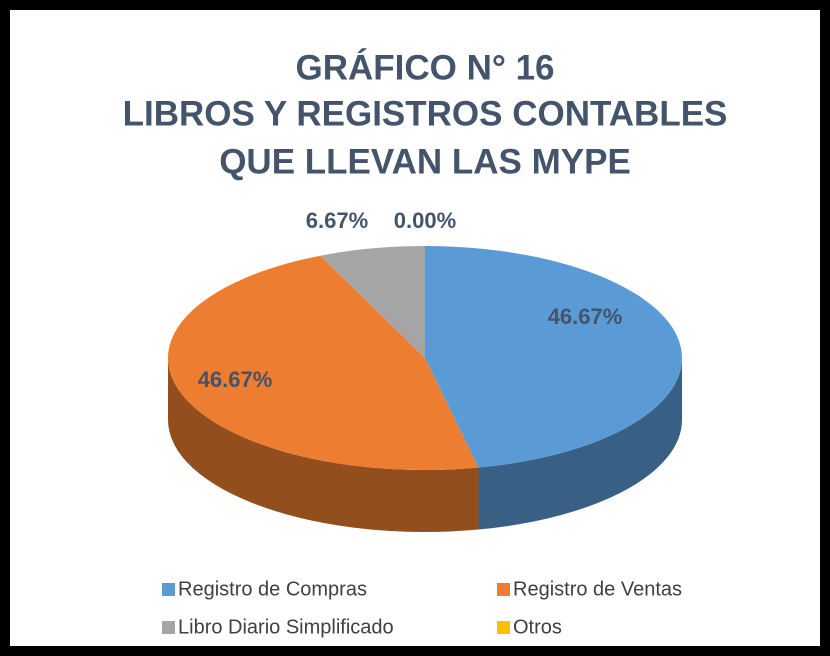 The height and width of the screenshot is (656, 830). What do you see at coordinates (286, 627) in the screenshot?
I see `legend-label: Libro Diario Simplificado` at bounding box center [286, 627].